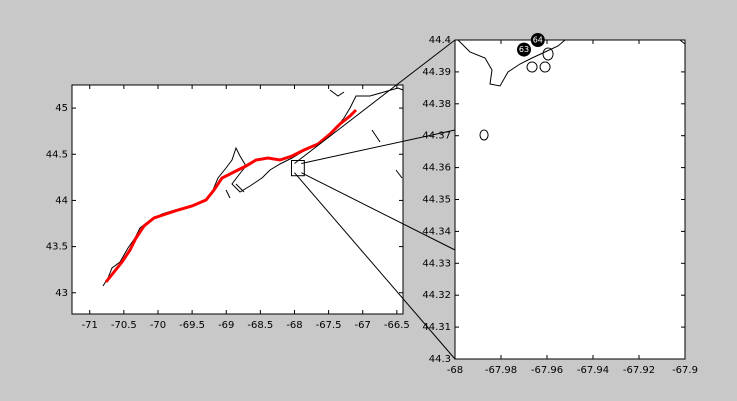  Describe the element at coordinates (61, 200) in the screenshot. I see `y-tick-label: 44` at that location.